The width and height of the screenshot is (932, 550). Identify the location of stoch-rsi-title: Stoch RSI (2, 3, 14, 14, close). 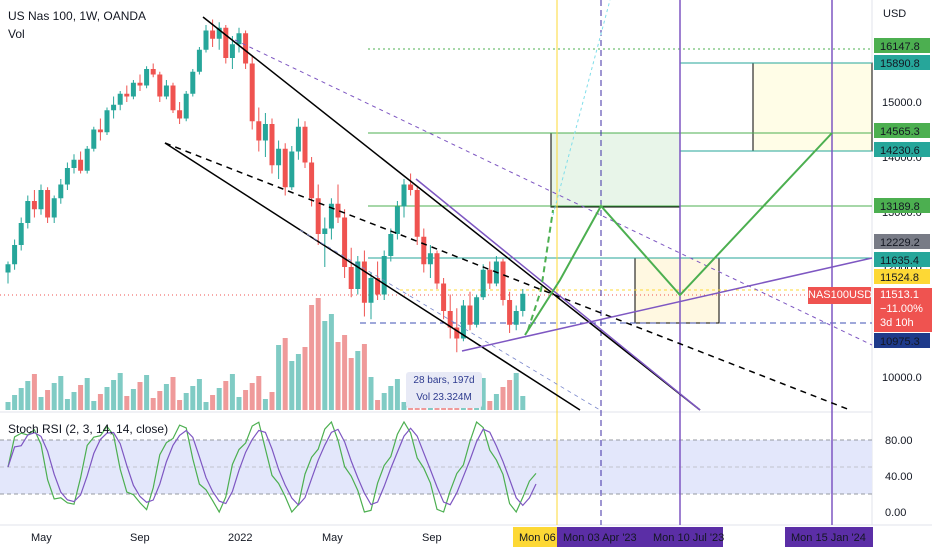
(88, 429).